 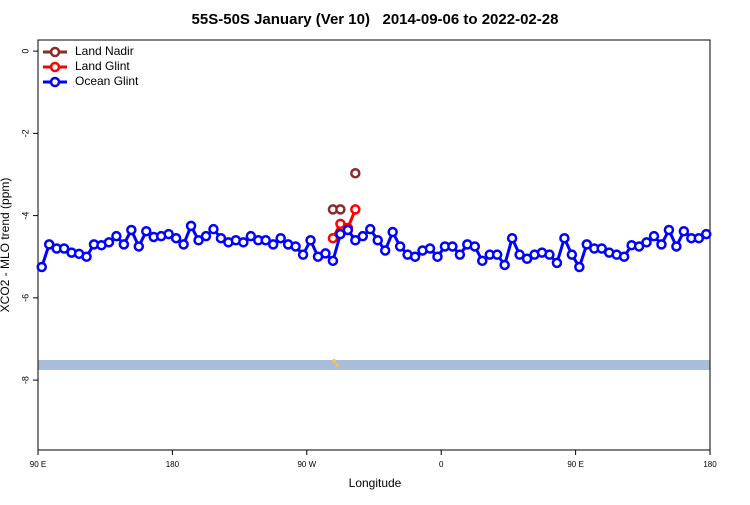 What do you see at coordinates (104, 51) in the screenshot?
I see `legend-label: Land Nadir` at bounding box center [104, 51].